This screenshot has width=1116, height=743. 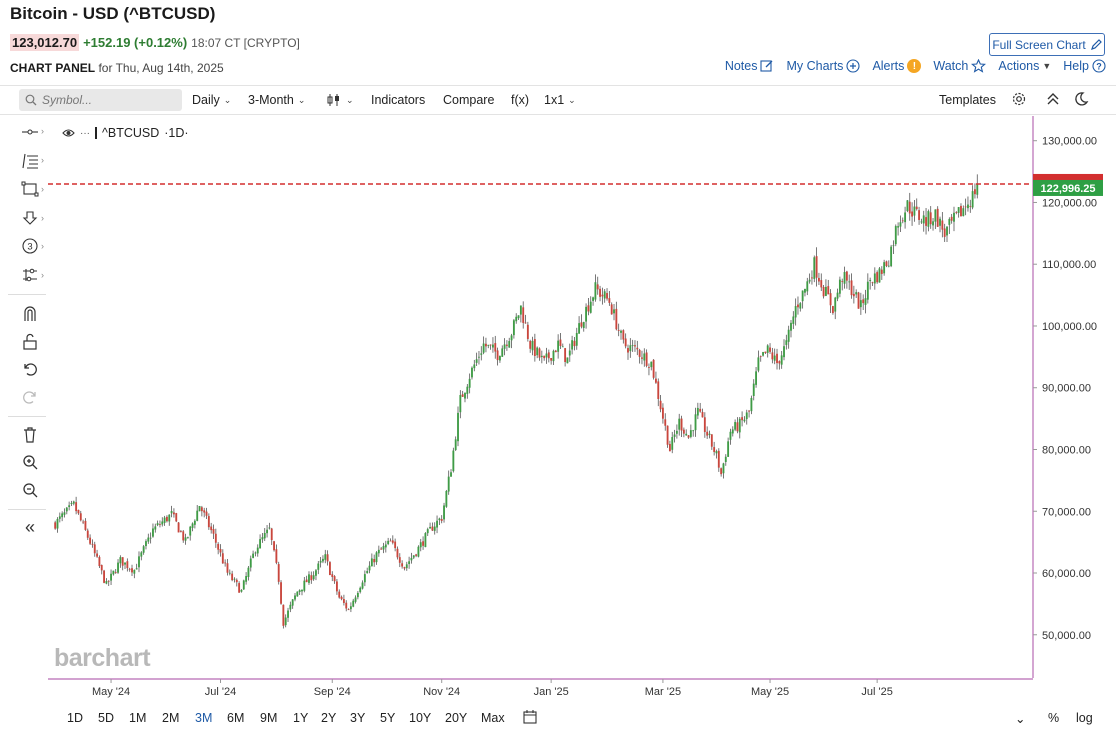 I want to click on percent-scale-button: %, so click(x=1054, y=718).